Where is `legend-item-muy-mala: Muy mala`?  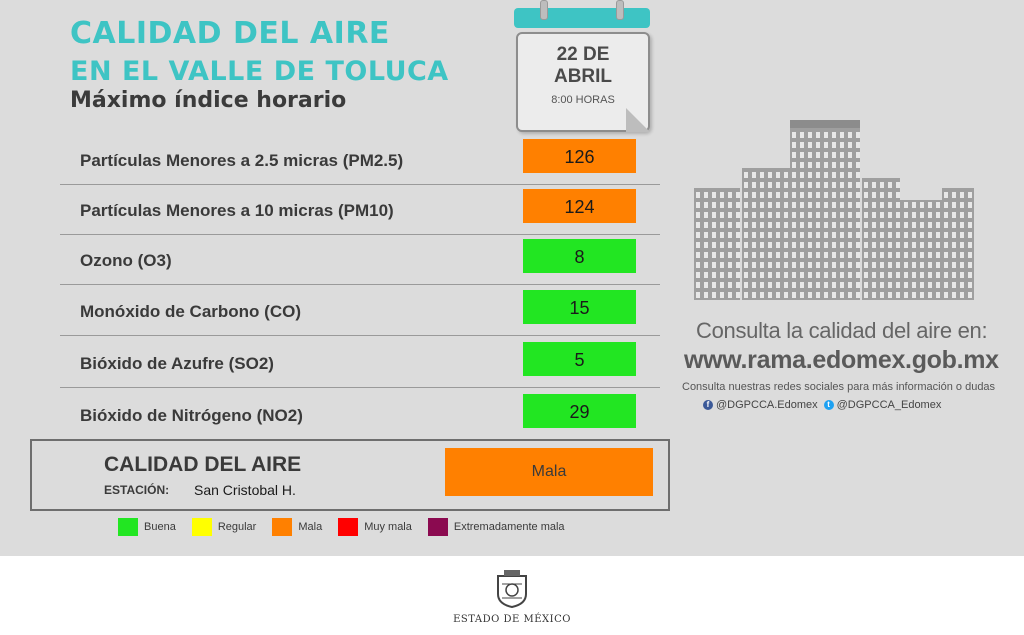
legend-item-muy-mala: Muy mala is located at coordinates (375, 527).